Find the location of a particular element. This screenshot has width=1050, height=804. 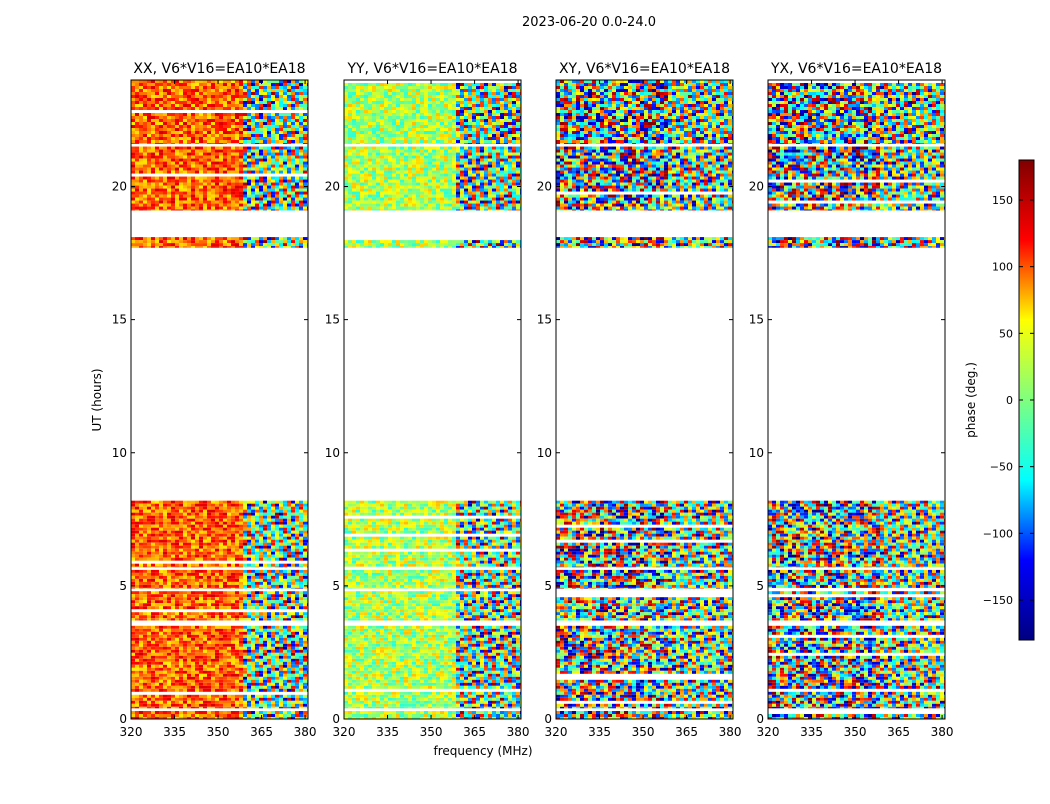

colorbar-tick-label: −150 is located at coordinates (998, 600).